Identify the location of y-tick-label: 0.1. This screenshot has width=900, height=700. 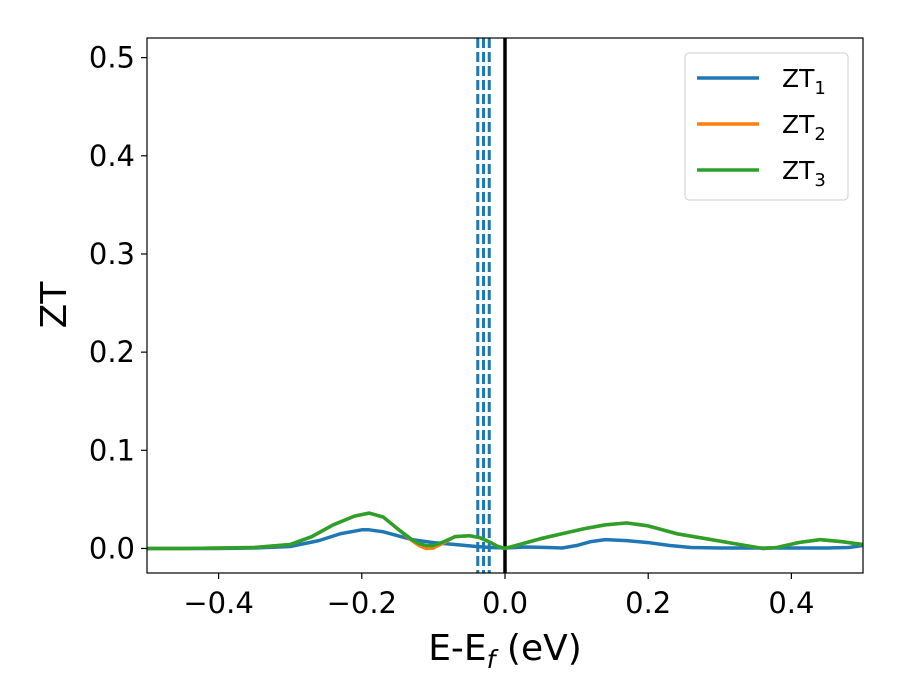
(112, 450).